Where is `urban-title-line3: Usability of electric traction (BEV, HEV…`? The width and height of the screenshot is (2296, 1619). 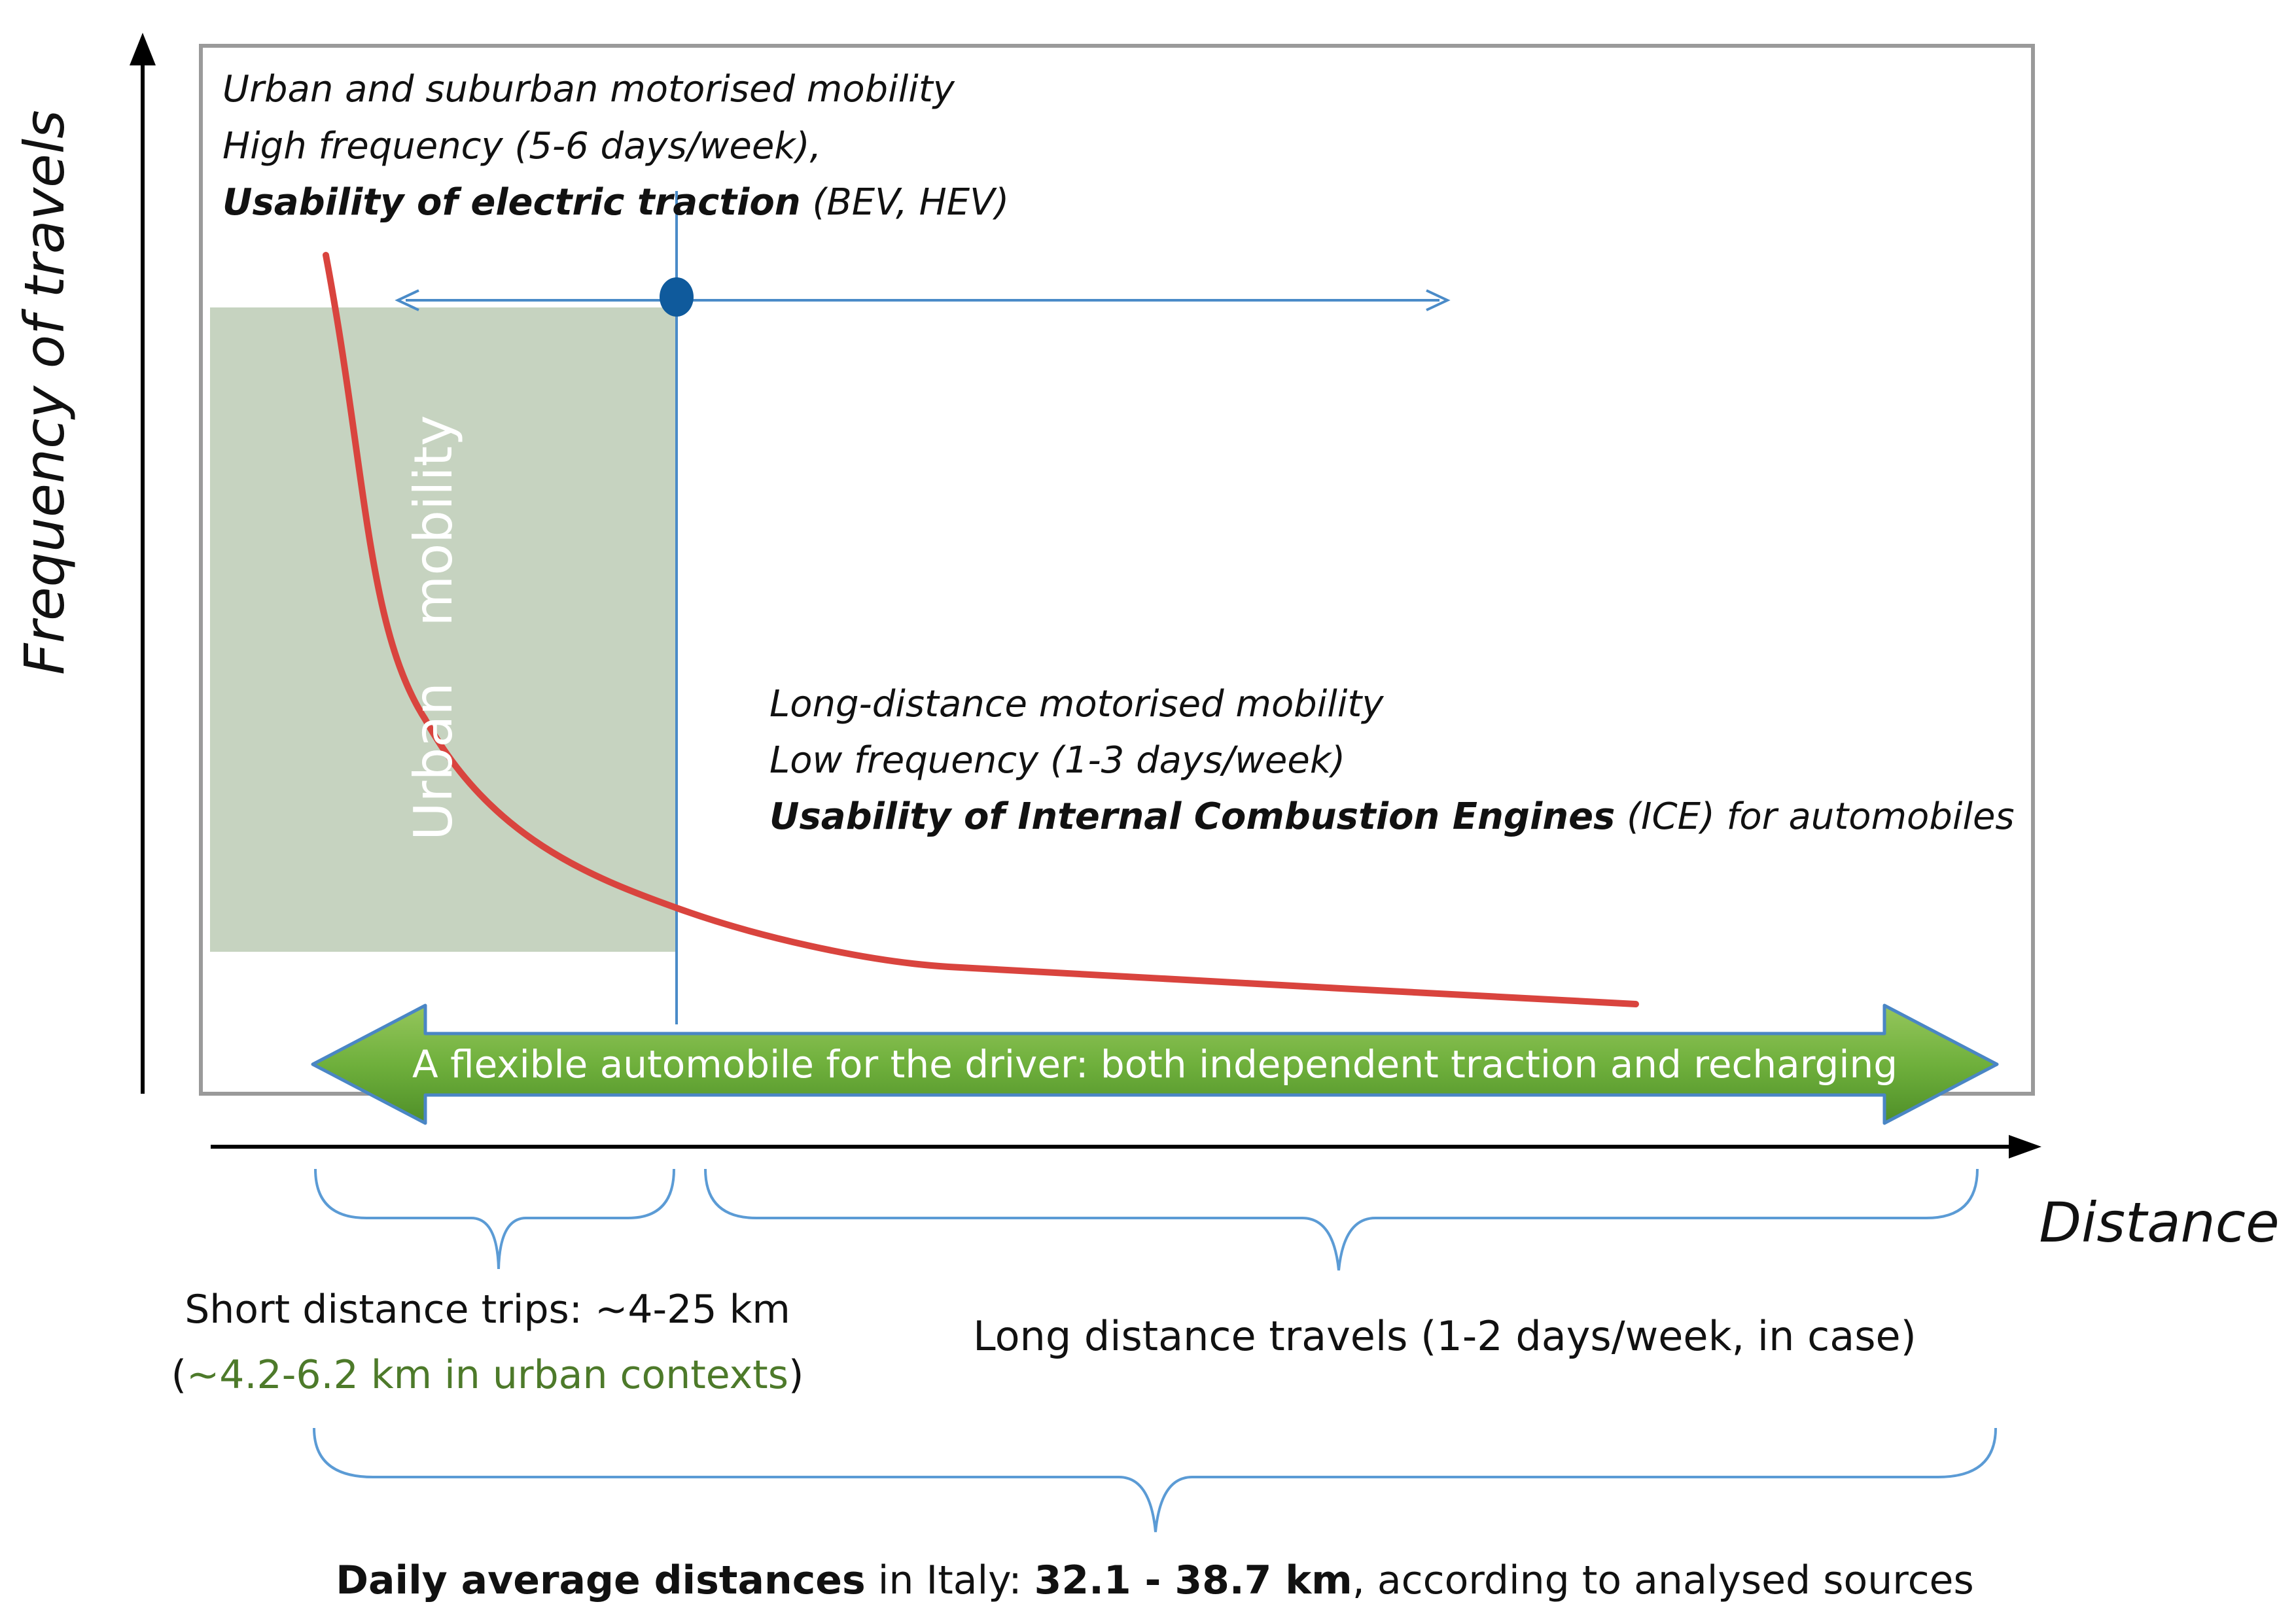
urban-title-line3: Usability of electric traction (BEV, HEV… is located at coordinates (615, 202).